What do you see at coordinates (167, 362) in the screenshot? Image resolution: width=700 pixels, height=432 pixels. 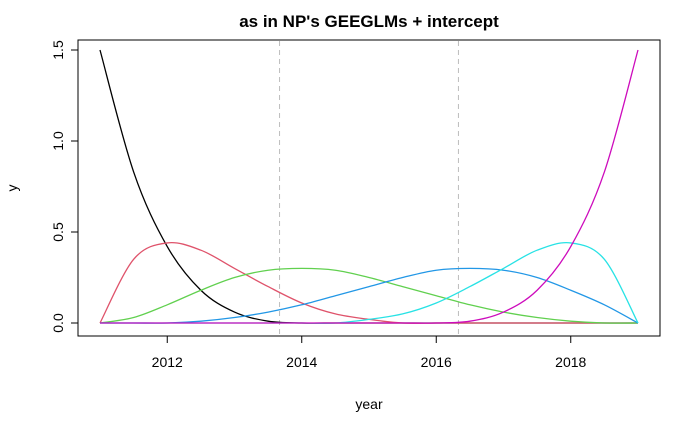 I see `x-tick-label: 2012` at bounding box center [167, 362].